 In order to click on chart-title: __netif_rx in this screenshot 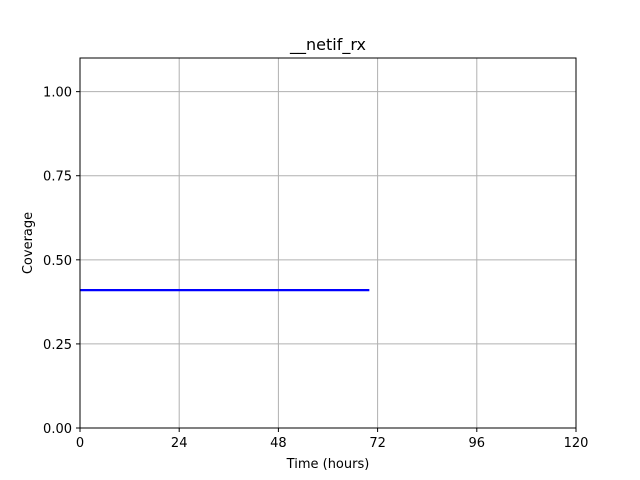, I will do `click(327, 45)`.